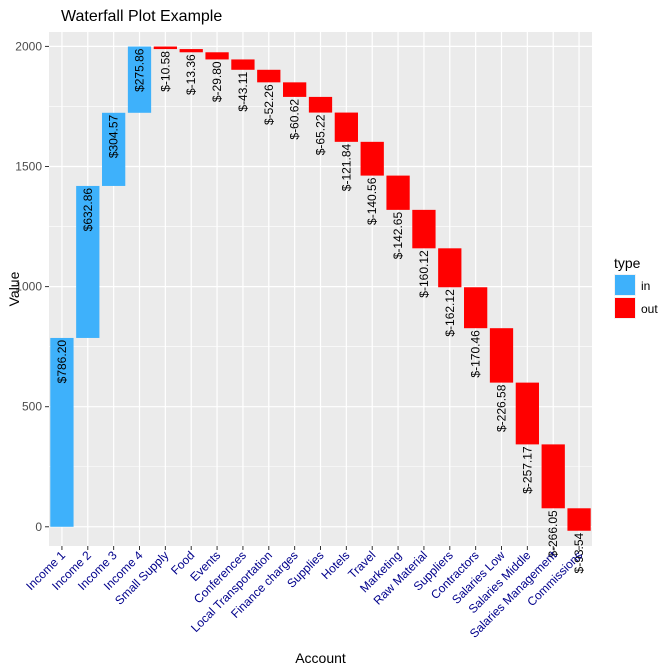 This screenshot has height=672, width=672. I want to click on legend-swatch-out, so click(625, 308).